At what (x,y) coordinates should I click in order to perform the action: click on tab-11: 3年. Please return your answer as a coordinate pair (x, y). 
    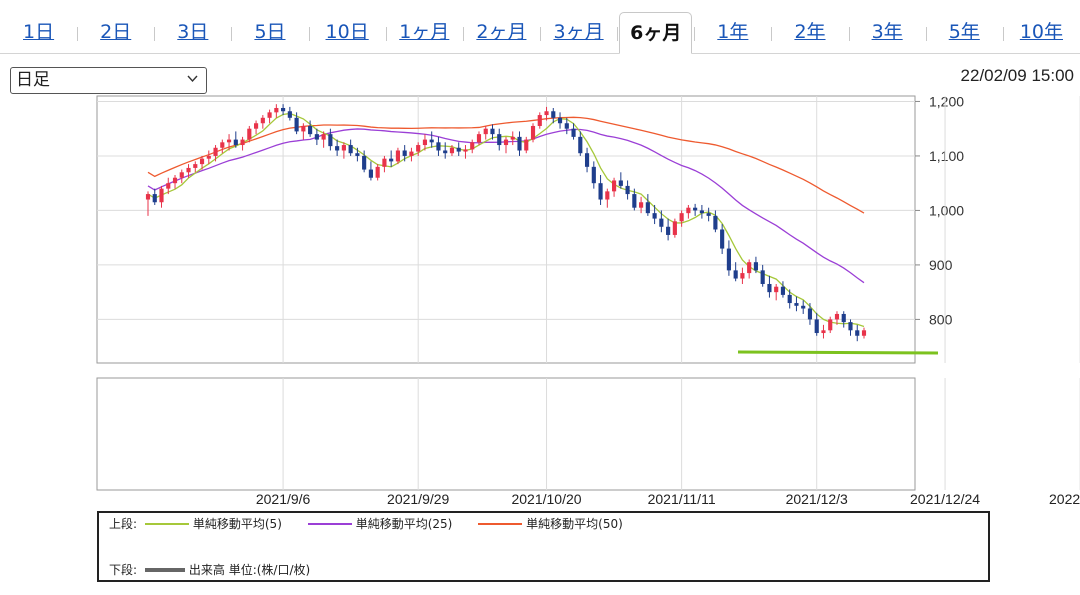
    Looking at the image, I should click on (887, 32).